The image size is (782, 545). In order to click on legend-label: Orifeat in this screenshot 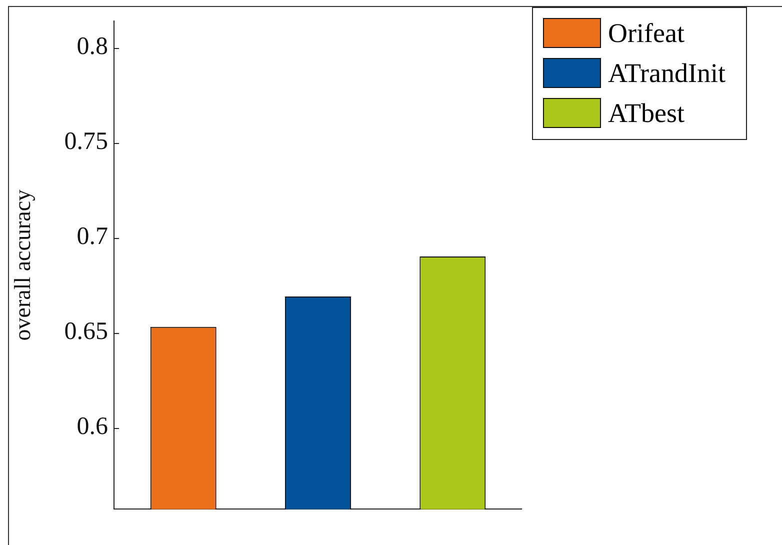, I will do `click(646, 33)`.